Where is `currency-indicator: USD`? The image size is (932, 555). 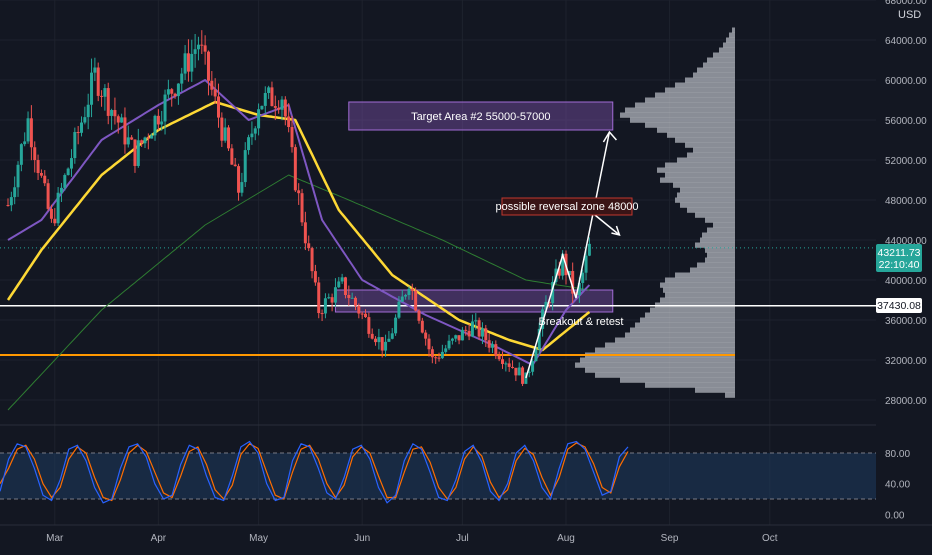 currency-indicator: USD is located at coordinates (909, 15).